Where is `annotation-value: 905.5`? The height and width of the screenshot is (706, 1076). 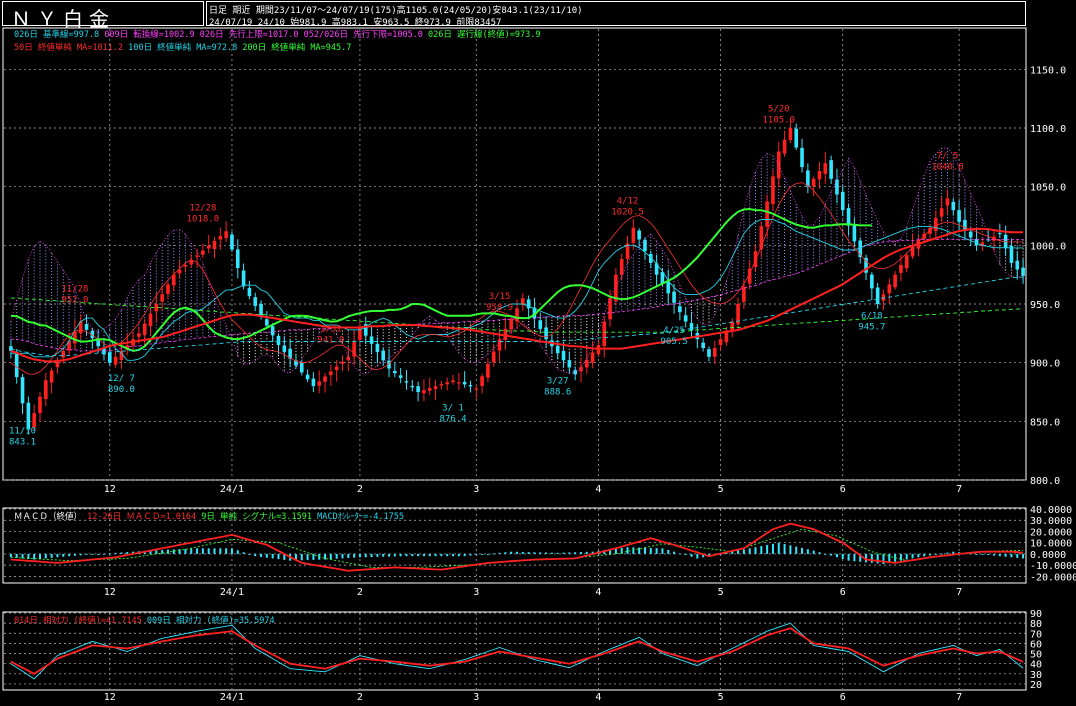 annotation-value: 905.5 is located at coordinates (674, 342).